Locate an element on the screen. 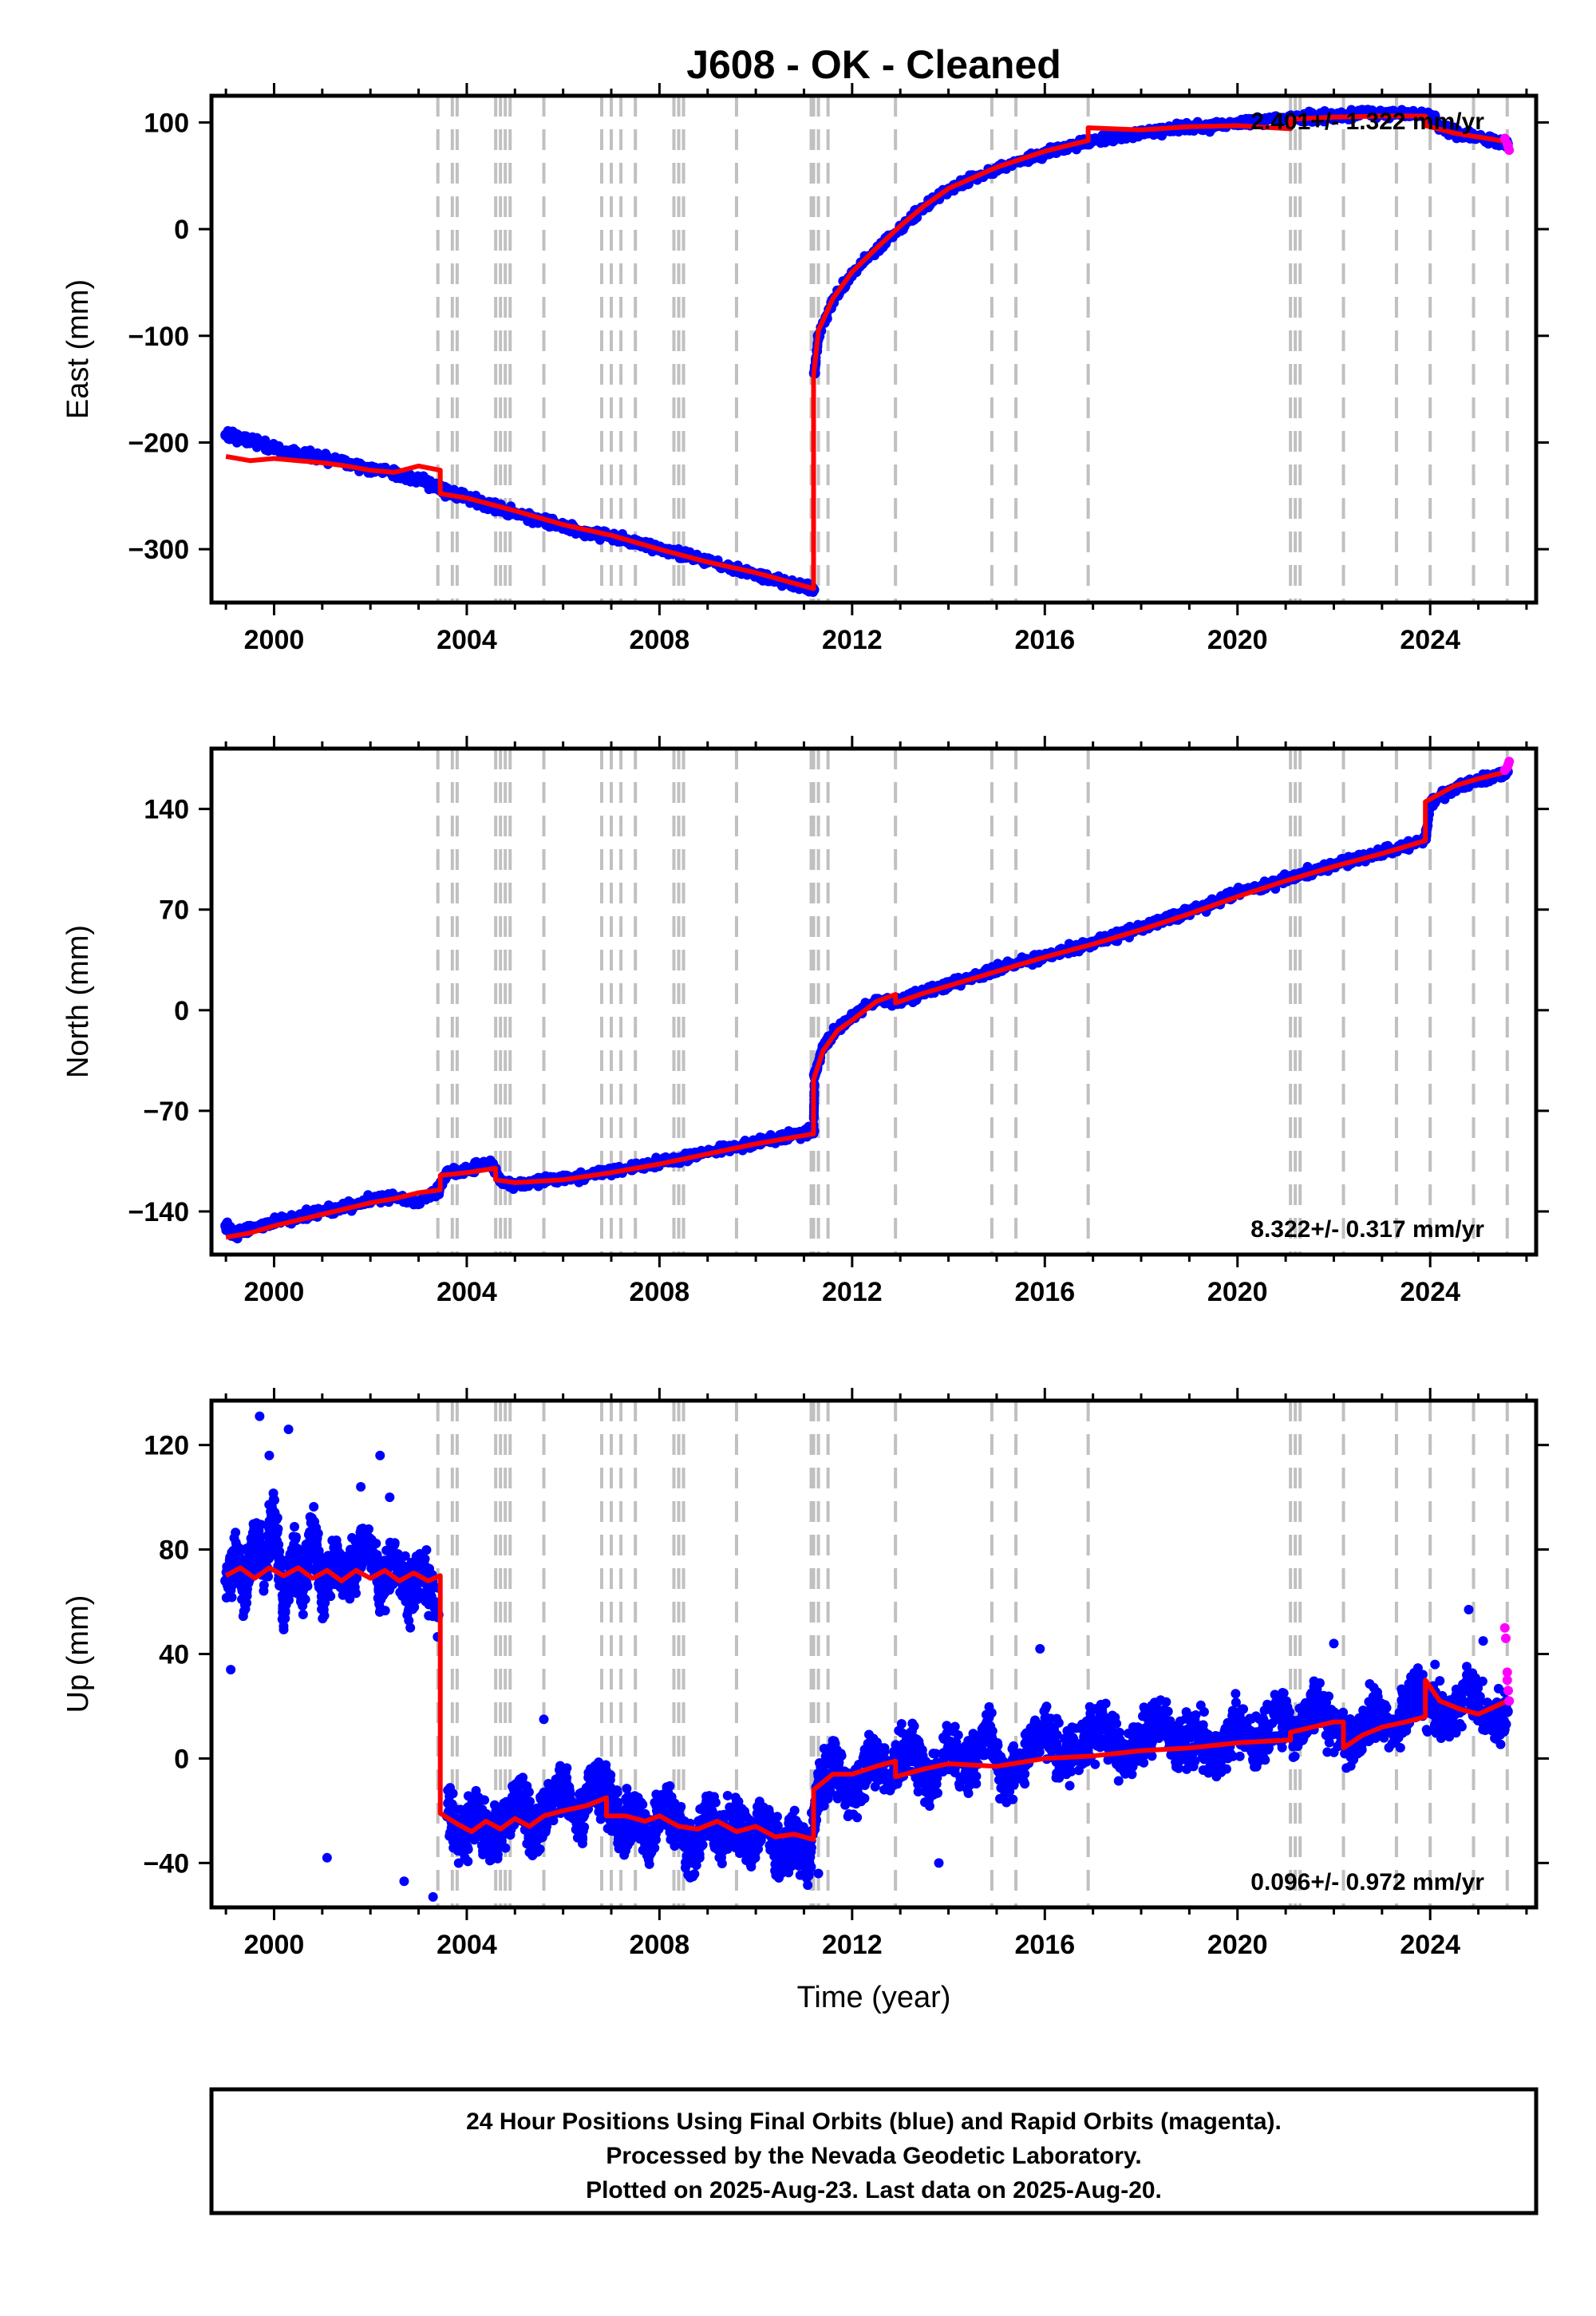 This screenshot has width=1596, height=2316. y-tick-label: 100 is located at coordinates (166, 123).